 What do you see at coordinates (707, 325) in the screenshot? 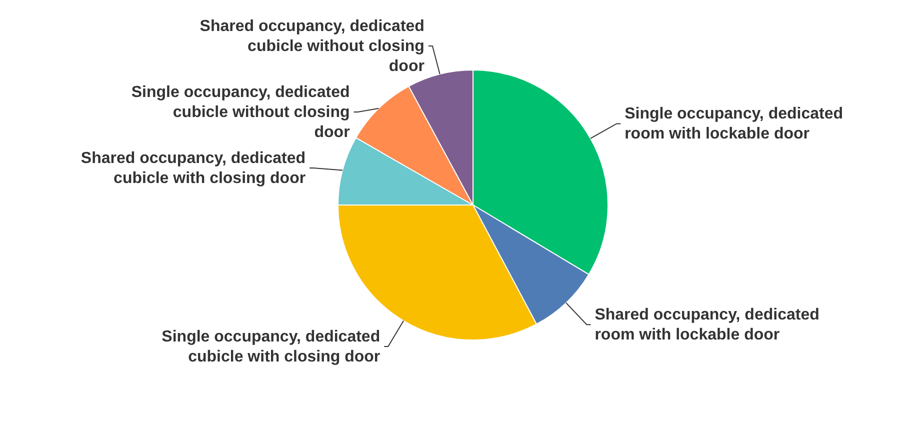
I see `slice-label: Shared occupancy, dedicated room with lockable door` at bounding box center [707, 325].